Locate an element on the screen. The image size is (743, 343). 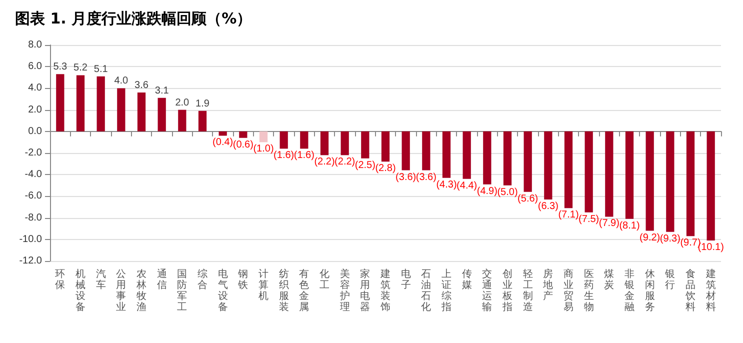
x-tick-label: 化工 is located at coordinates (325, 279).